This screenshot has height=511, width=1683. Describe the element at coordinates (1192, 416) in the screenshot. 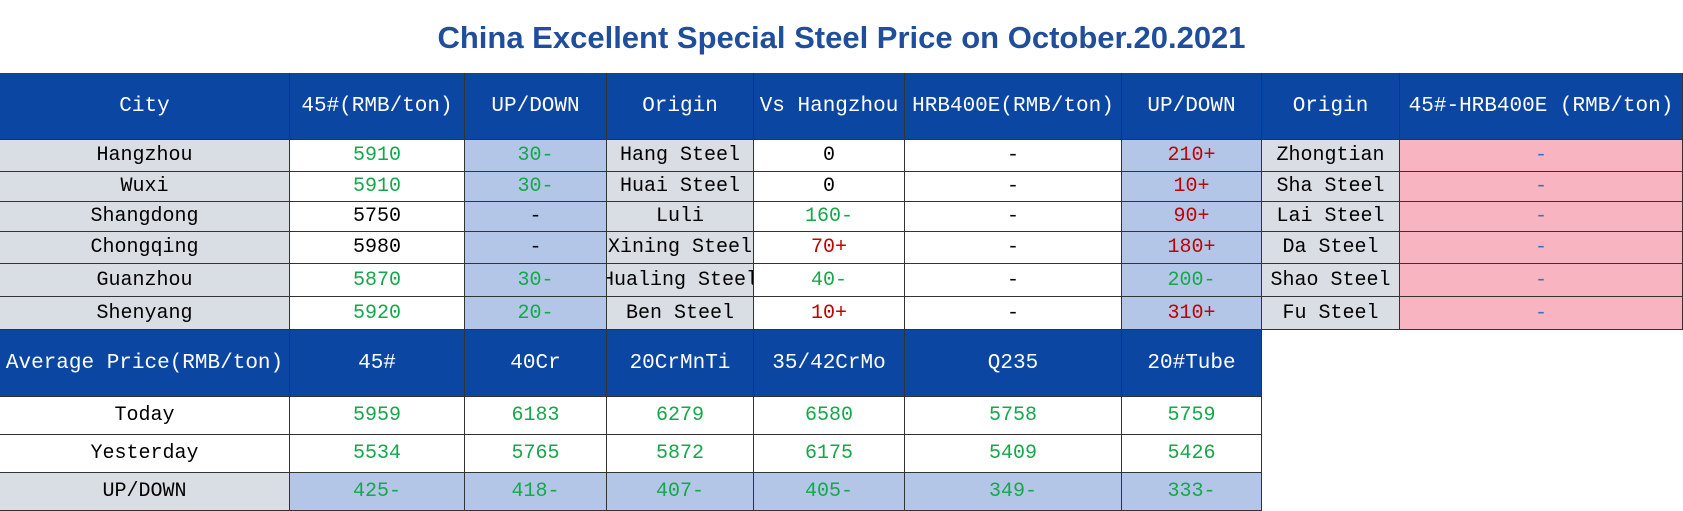

I see `table-cell: 5759` at that location.